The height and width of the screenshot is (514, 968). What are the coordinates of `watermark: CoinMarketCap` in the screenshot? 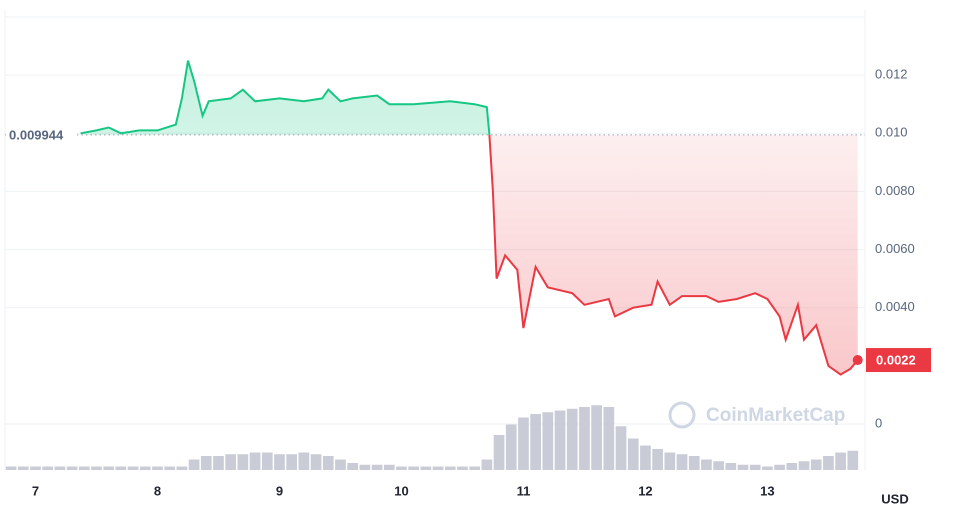 It's located at (756, 415).